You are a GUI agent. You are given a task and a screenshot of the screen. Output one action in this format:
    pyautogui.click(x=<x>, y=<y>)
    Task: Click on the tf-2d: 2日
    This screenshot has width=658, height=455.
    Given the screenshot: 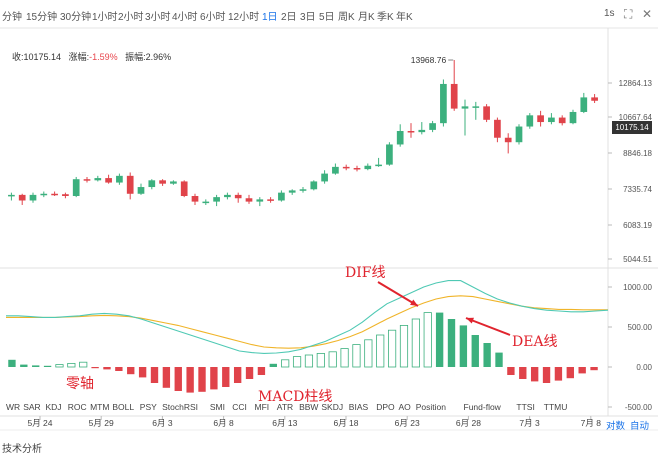 What is the action you would take?
    pyautogui.click(x=289, y=17)
    